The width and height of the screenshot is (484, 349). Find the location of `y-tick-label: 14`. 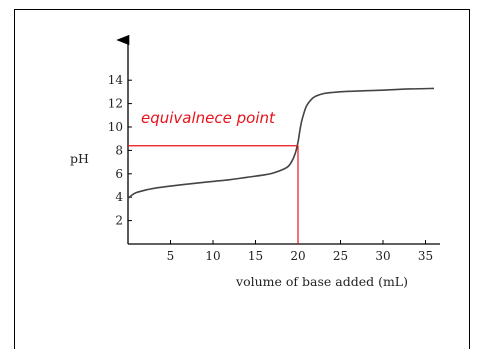

y-tick-label: 14 is located at coordinates (116, 80).